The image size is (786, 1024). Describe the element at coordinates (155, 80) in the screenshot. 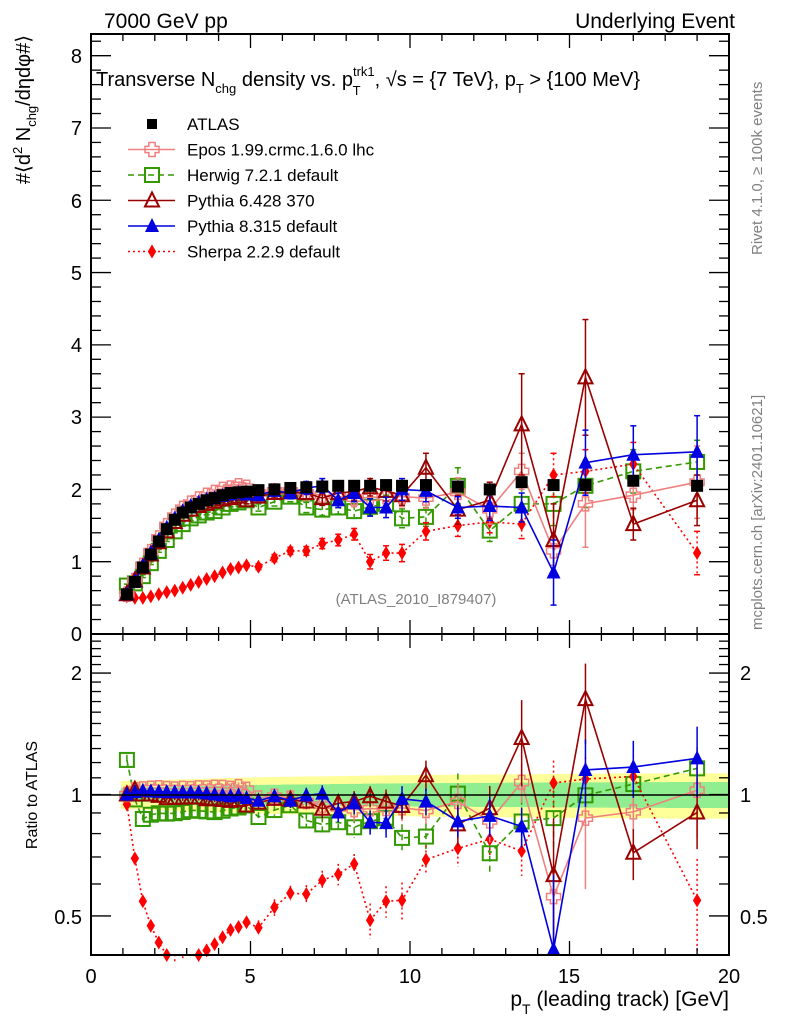

I see `title-part: Transverse N` at that location.